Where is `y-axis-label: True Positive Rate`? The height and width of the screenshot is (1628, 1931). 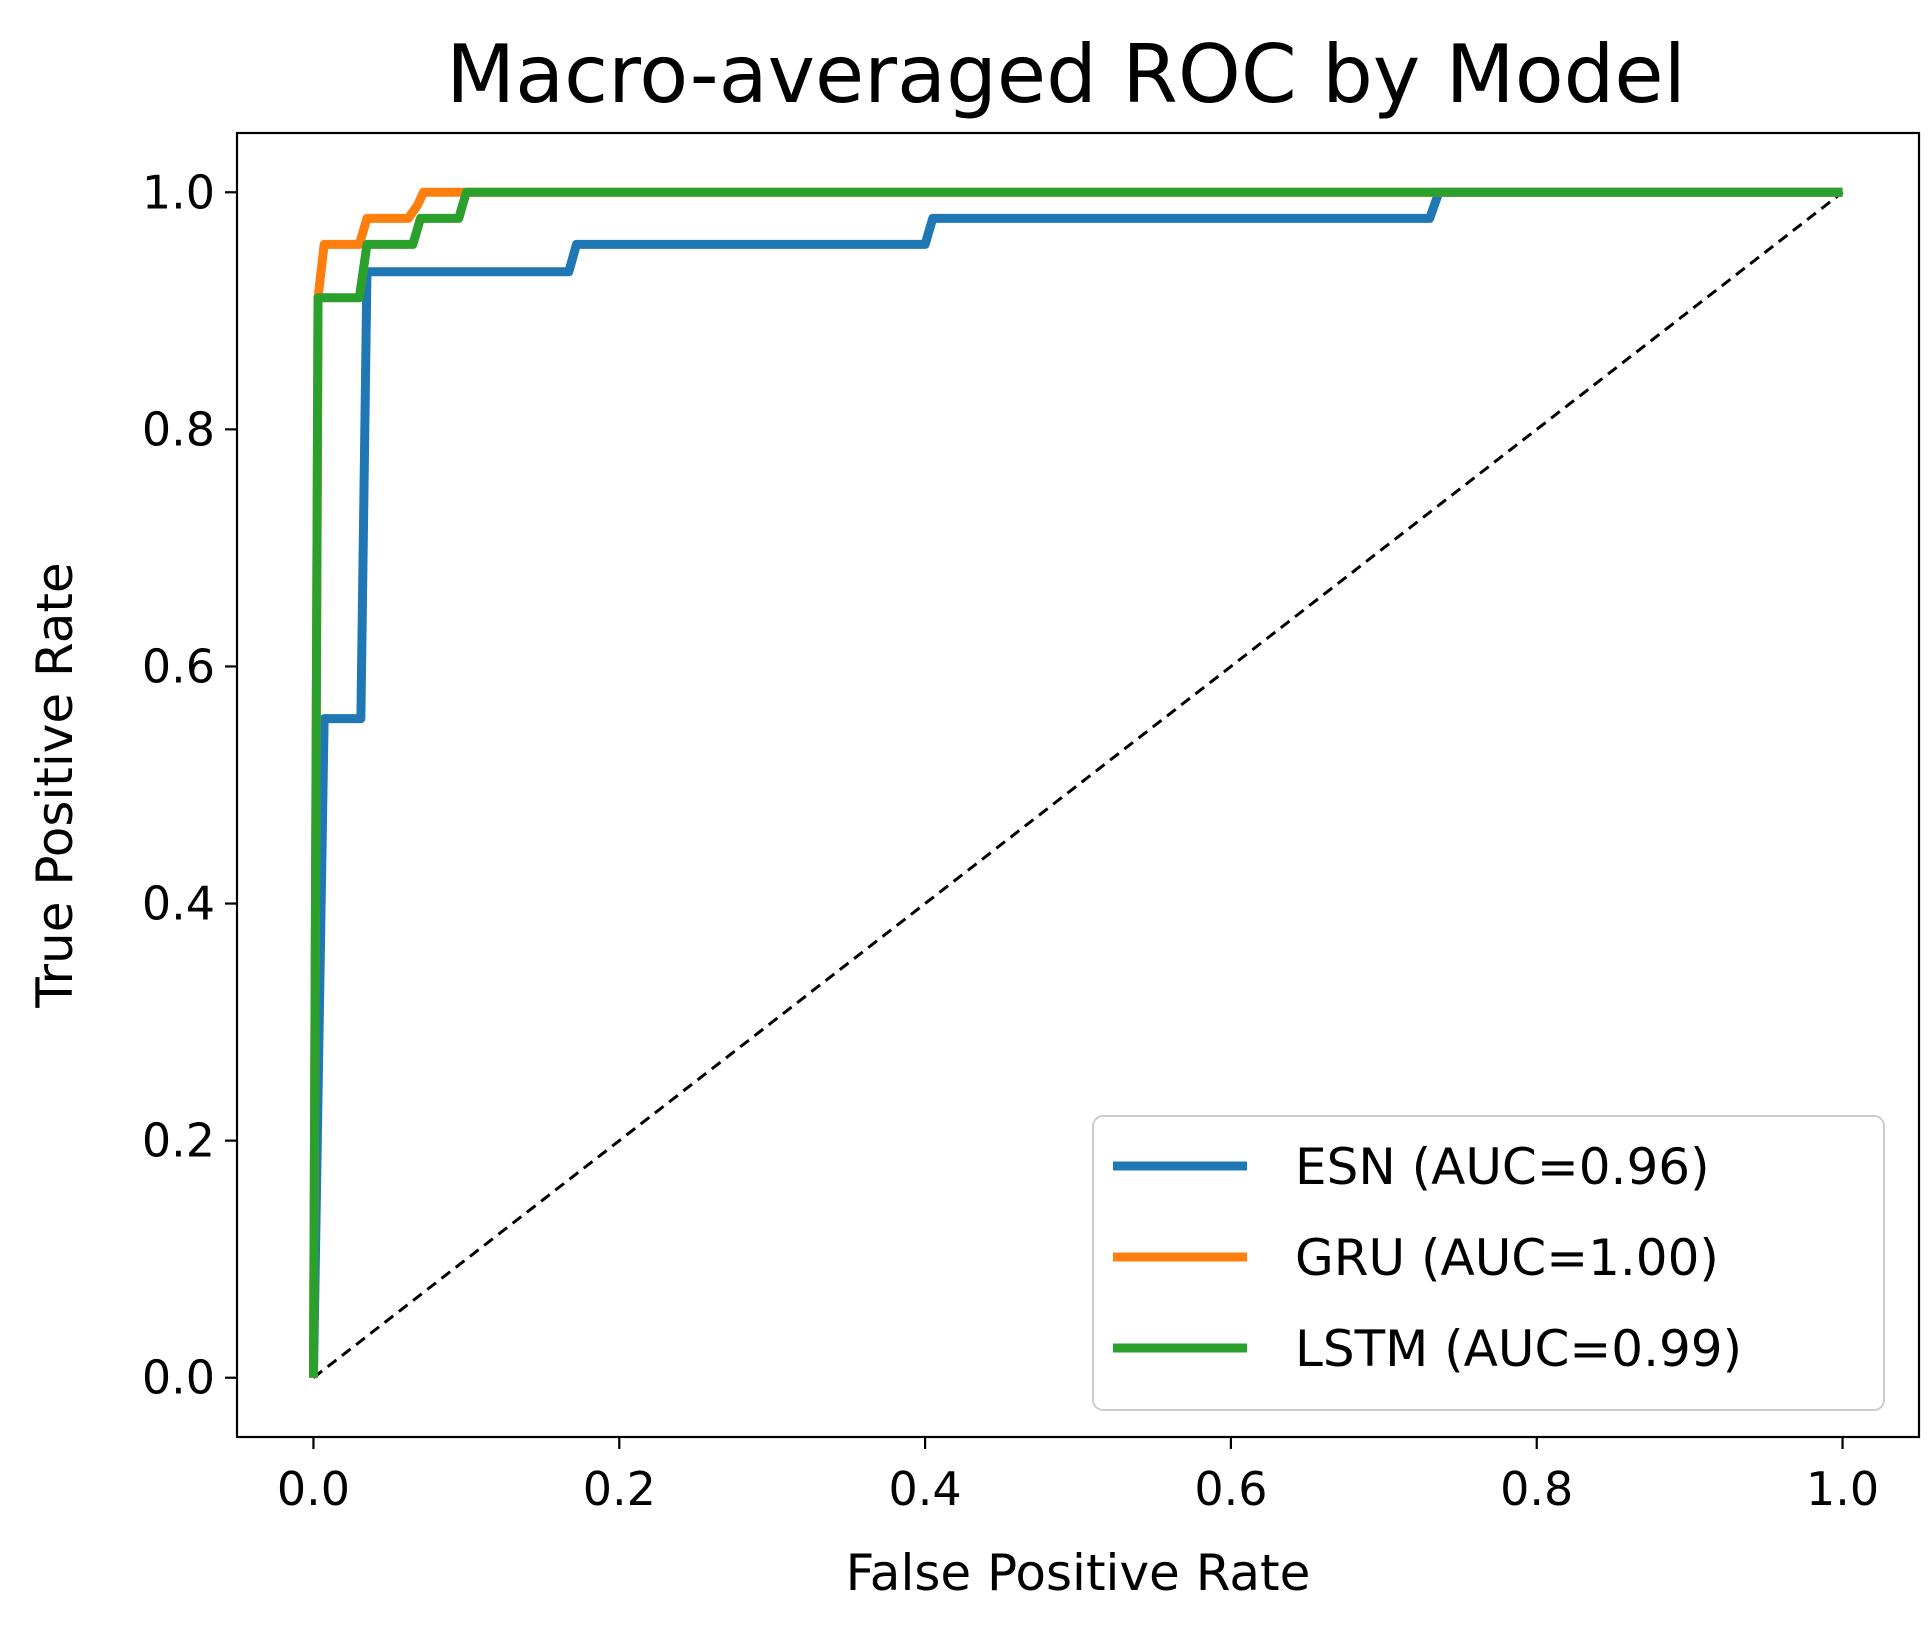 y-axis-label: True Positive Rate is located at coordinates (55, 785).